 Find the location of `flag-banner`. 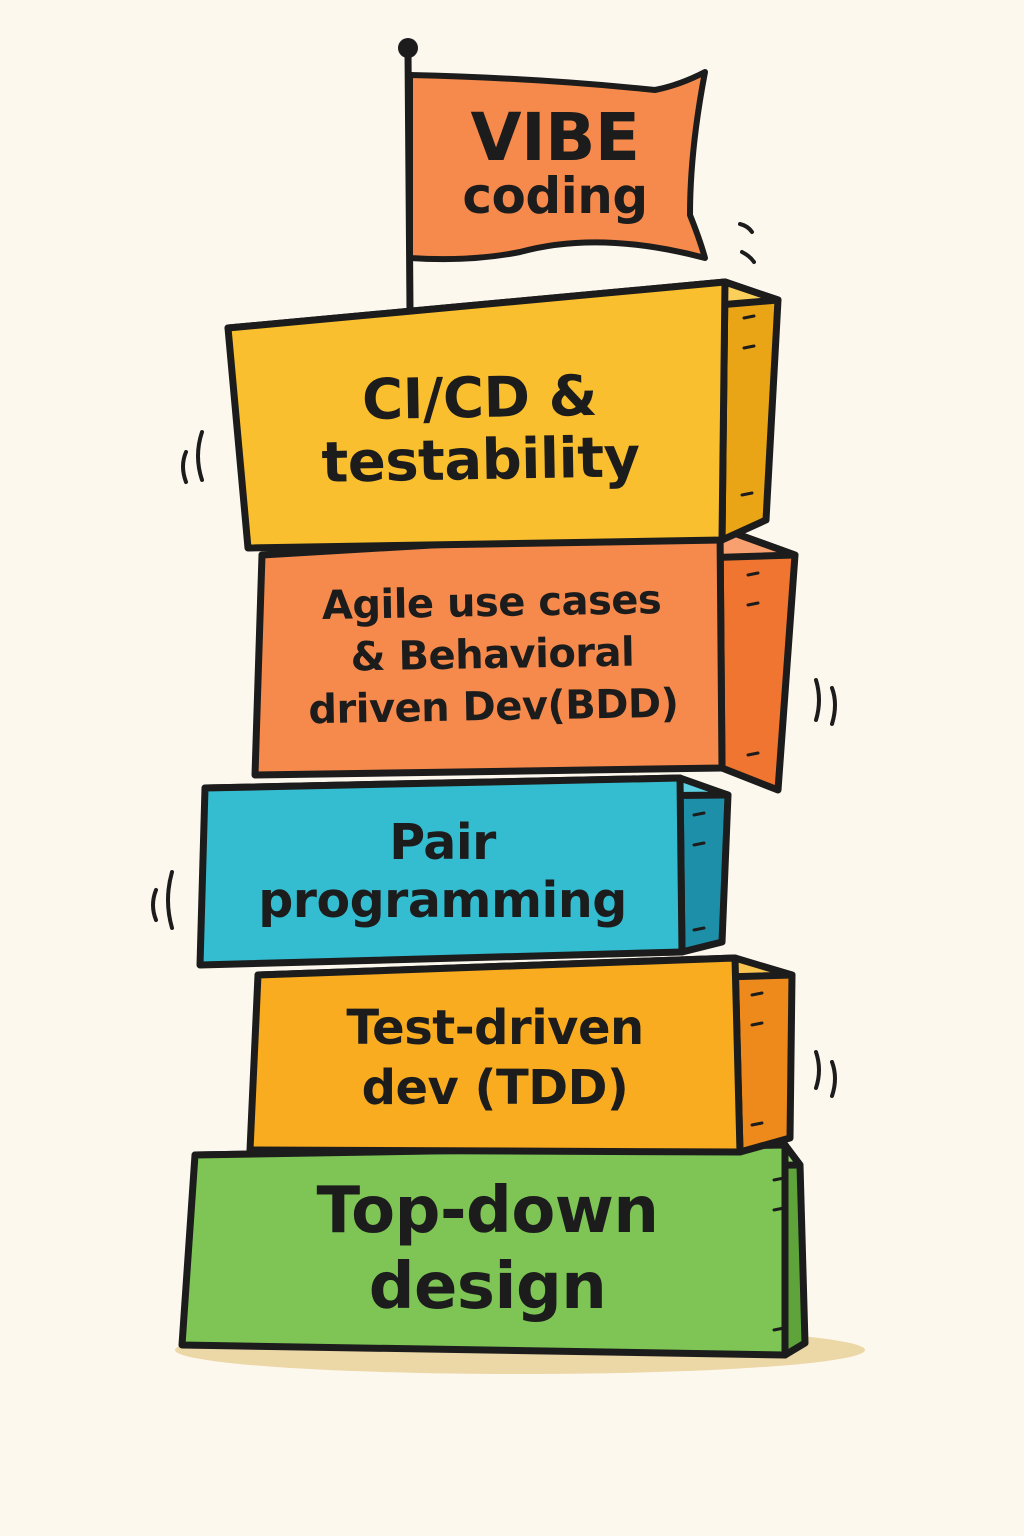

flag-banner is located at coordinates (557, 166).